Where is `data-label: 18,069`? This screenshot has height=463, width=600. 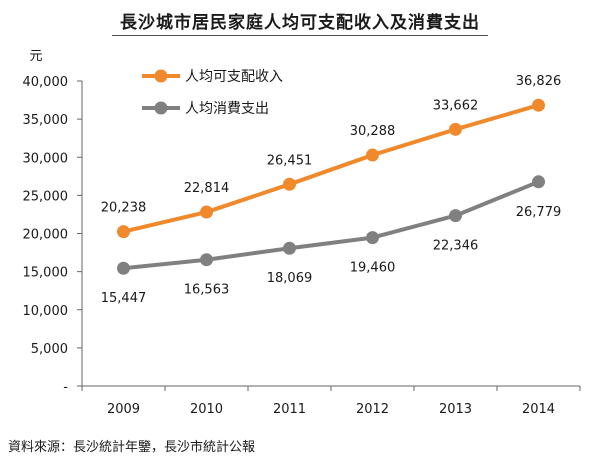 data-label: 18,069 is located at coordinates (290, 278).